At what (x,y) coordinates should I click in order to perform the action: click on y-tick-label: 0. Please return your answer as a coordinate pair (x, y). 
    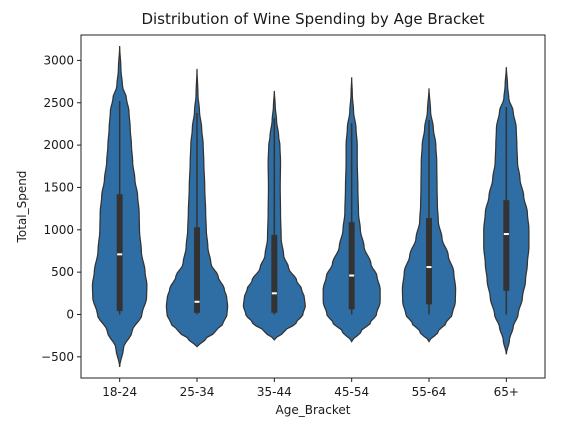
    Looking at the image, I should click on (70, 314).